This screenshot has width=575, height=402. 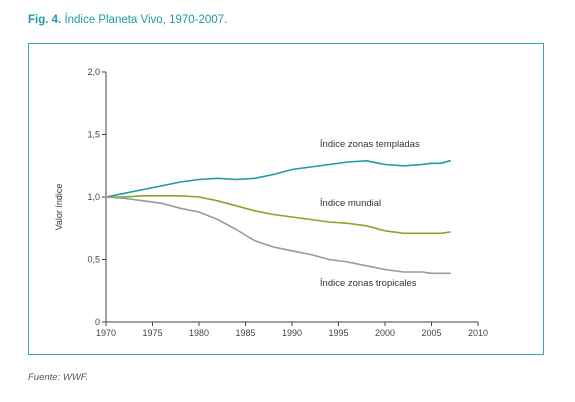 What do you see at coordinates (93, 197) in the screenshot?
I see `y-tick-label: 1,0` at bounding box center [93, 197].